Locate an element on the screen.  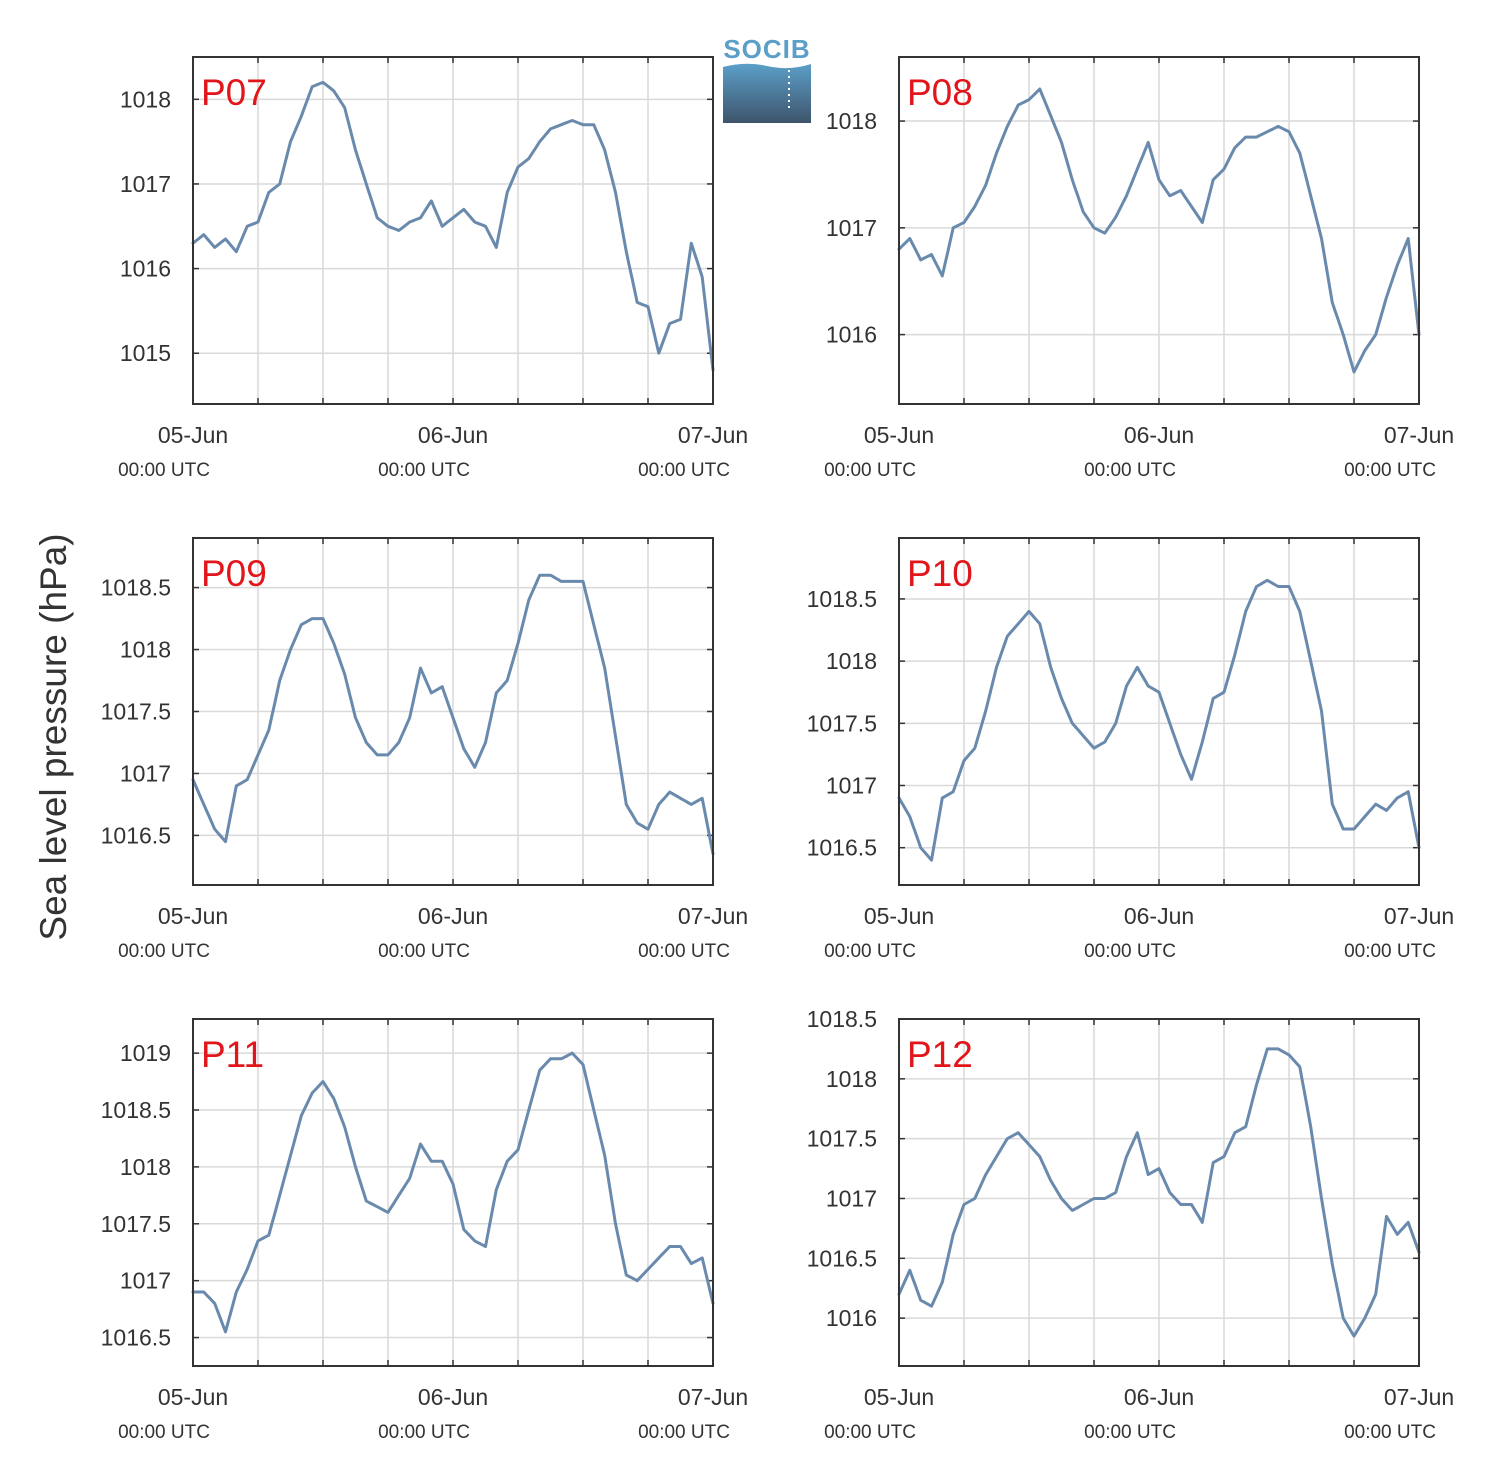
y-axis-label: Sea level pressure (hPa) is located at coordinates (53, 736).